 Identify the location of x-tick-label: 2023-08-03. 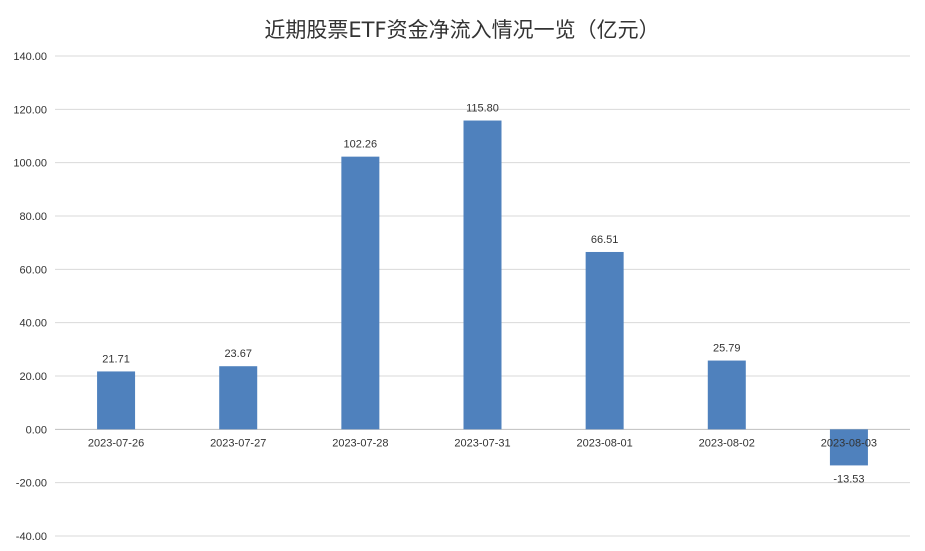
(849, 443).